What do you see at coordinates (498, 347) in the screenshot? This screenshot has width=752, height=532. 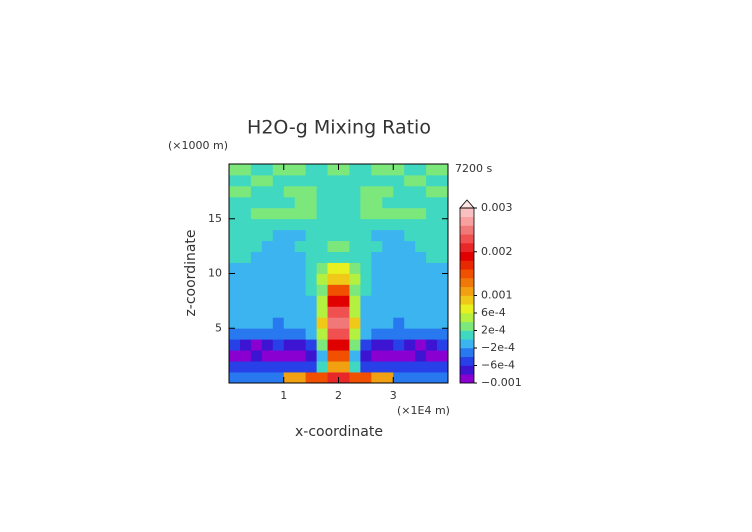 I see `colorbar-tick-label: −2e-4` at bounding box center [498, 347].